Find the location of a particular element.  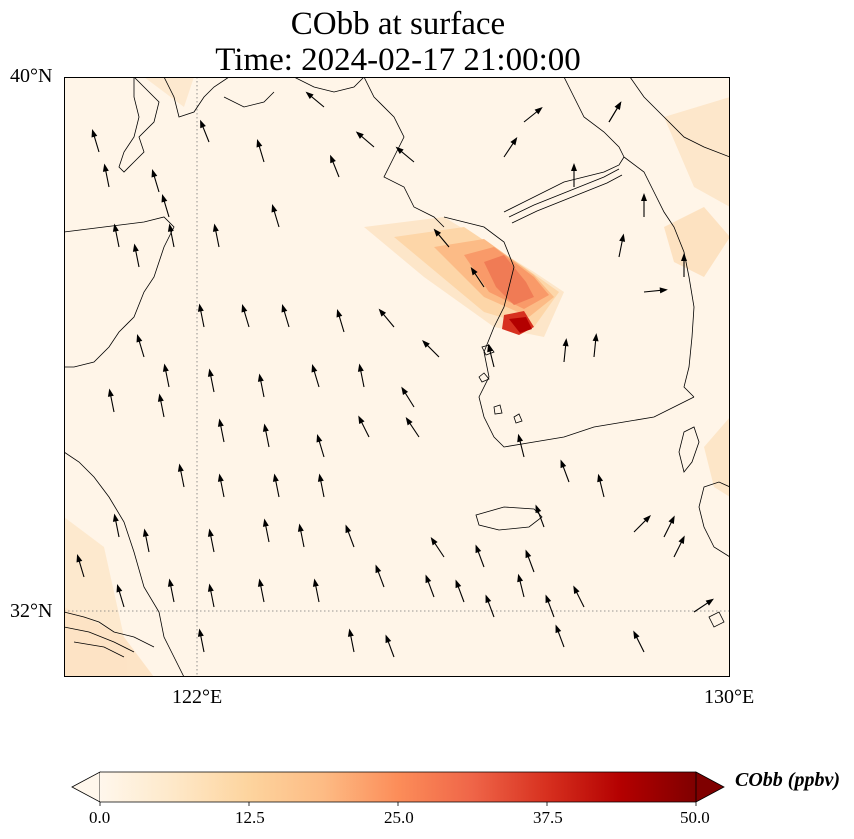

colorbar-tick-1: 12.5 is located at coordinates (250, 817).